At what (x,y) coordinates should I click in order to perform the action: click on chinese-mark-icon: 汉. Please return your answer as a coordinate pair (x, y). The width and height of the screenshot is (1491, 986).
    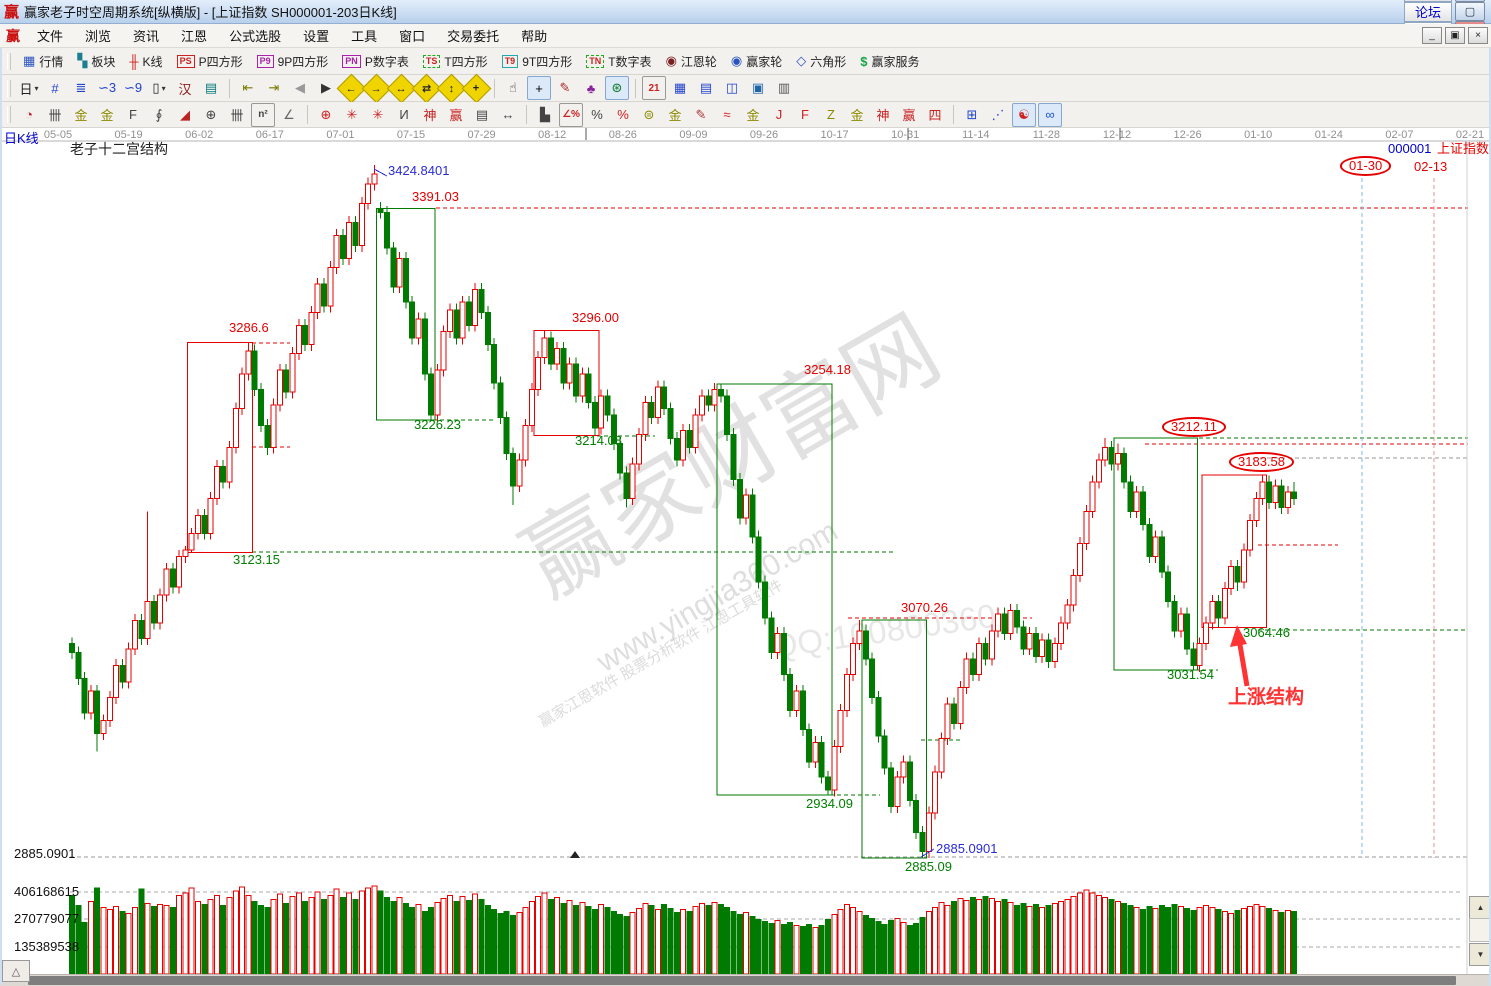
    Looking at the image, I should click on (185, 88).